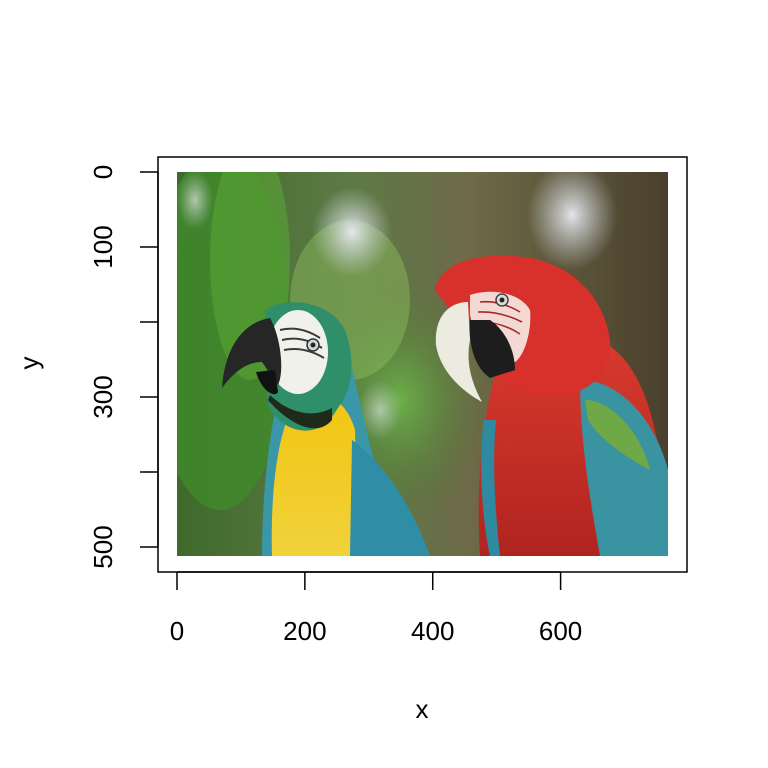  What do you see at coordinates (103, 246) in the screenshot?
I see `y-tick-label: 100` at bounding box center [103, 246].